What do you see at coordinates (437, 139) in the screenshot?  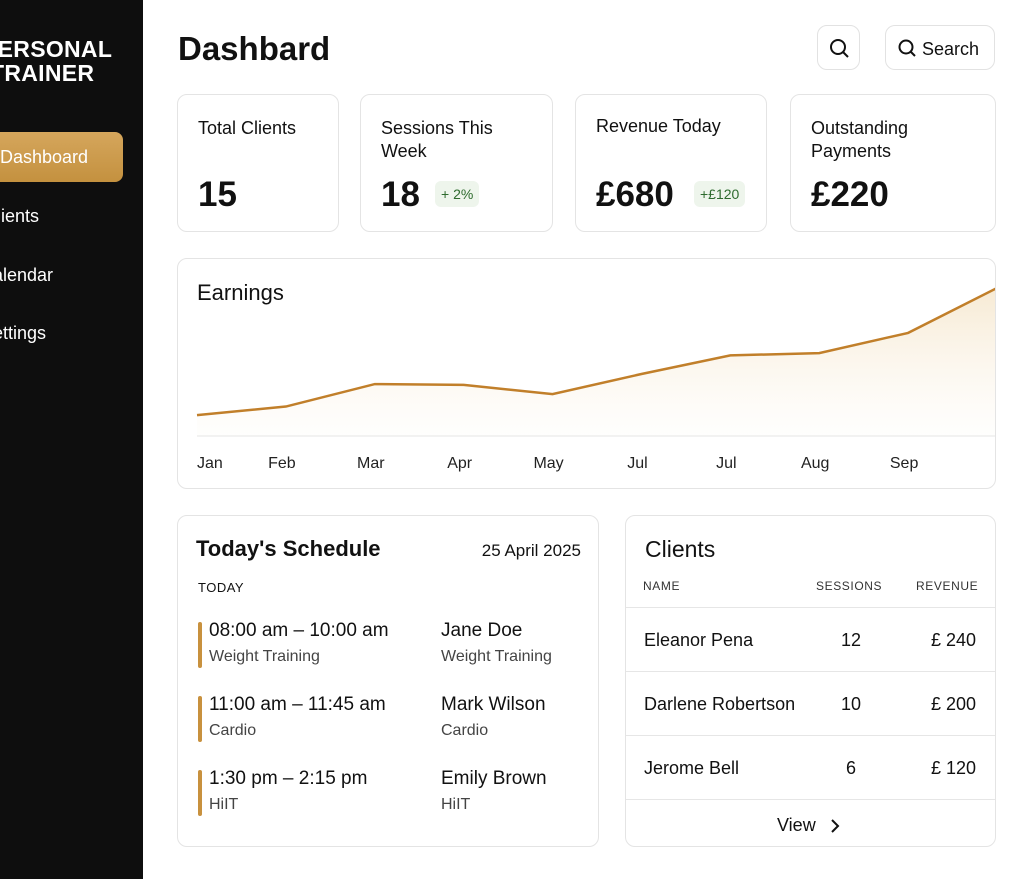 I see `stat-label: Sessions This Week` at bounding box center [437, 139].